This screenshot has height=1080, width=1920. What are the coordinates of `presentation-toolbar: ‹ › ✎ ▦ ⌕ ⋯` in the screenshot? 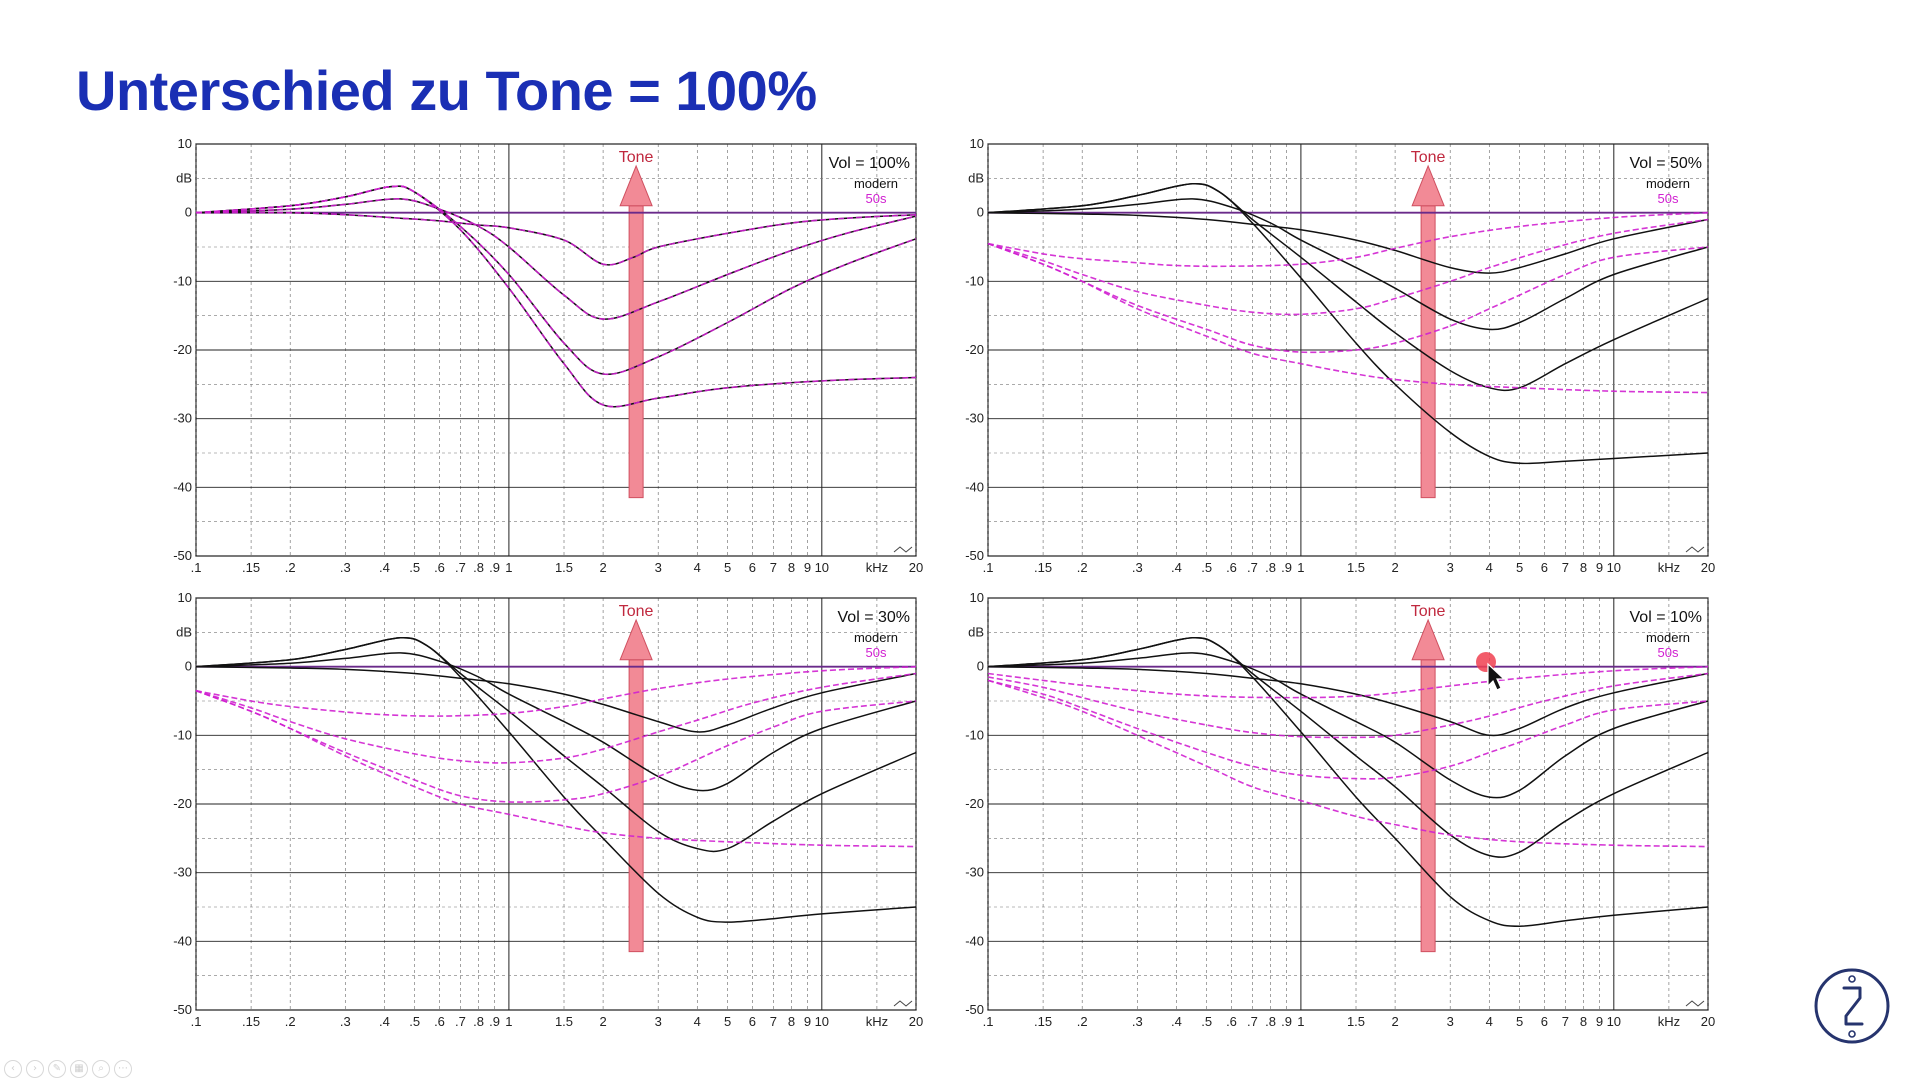 It's located at (68, 1069).